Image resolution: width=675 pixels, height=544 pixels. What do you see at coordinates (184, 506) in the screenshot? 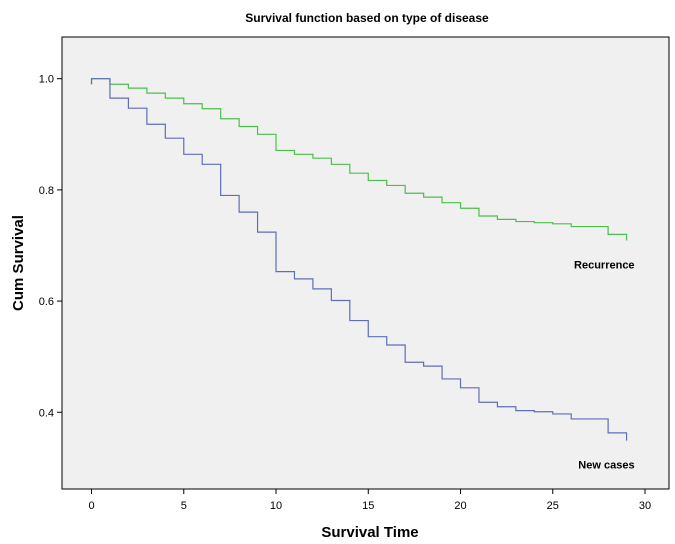
I see `x-tick-label: 5` at bounding box center [184, 506].